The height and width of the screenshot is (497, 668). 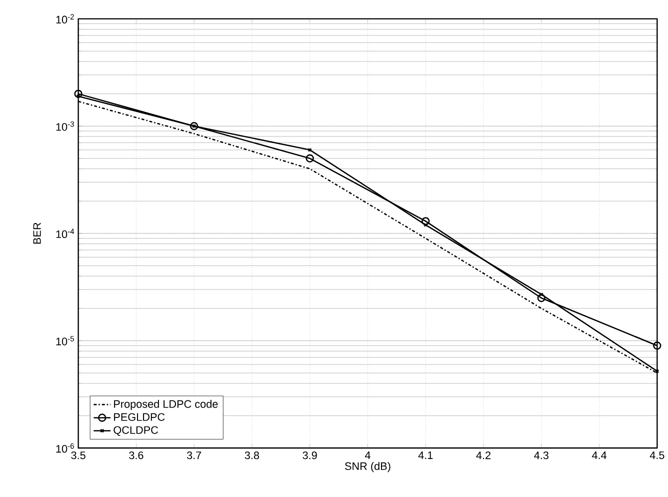 What do you see at coordinates (37, 233) in the screenshot?
I see `y-axis-title: BER` at bounding box center [37, 233].